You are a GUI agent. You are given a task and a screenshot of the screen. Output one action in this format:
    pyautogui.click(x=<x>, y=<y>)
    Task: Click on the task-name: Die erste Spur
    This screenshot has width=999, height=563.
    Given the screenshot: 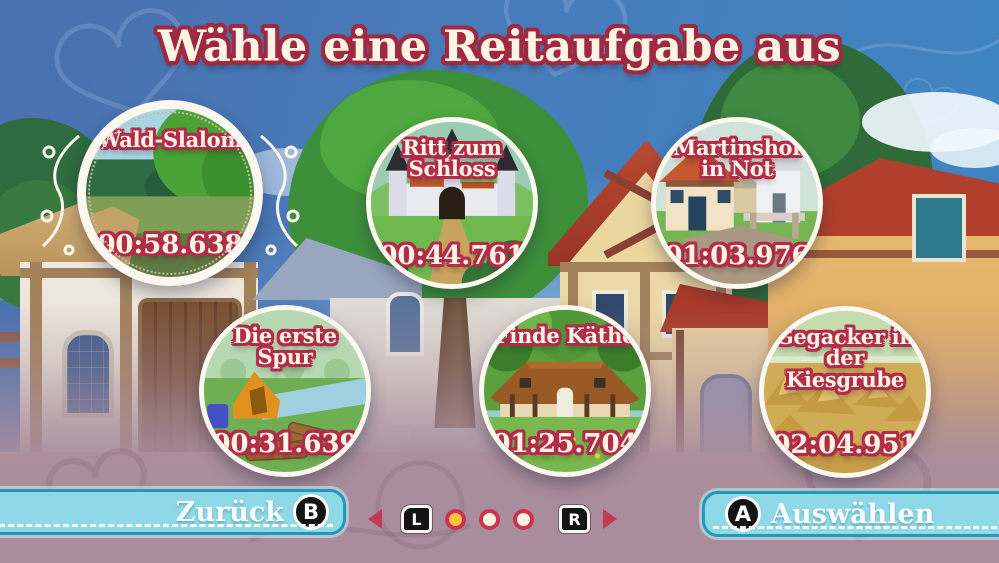 What is the action you would take?
    pyautogui.click(x=285, y=346)
    